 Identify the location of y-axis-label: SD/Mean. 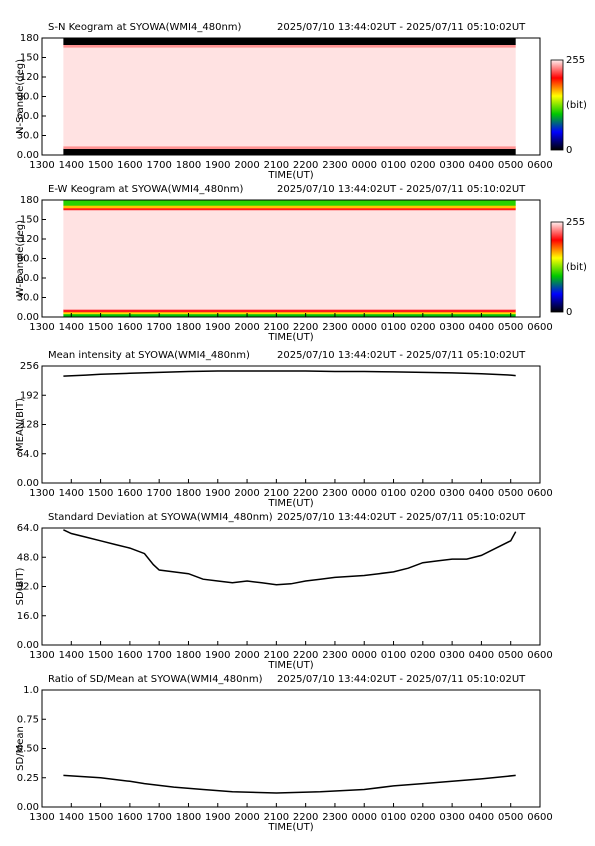
(20, 748).